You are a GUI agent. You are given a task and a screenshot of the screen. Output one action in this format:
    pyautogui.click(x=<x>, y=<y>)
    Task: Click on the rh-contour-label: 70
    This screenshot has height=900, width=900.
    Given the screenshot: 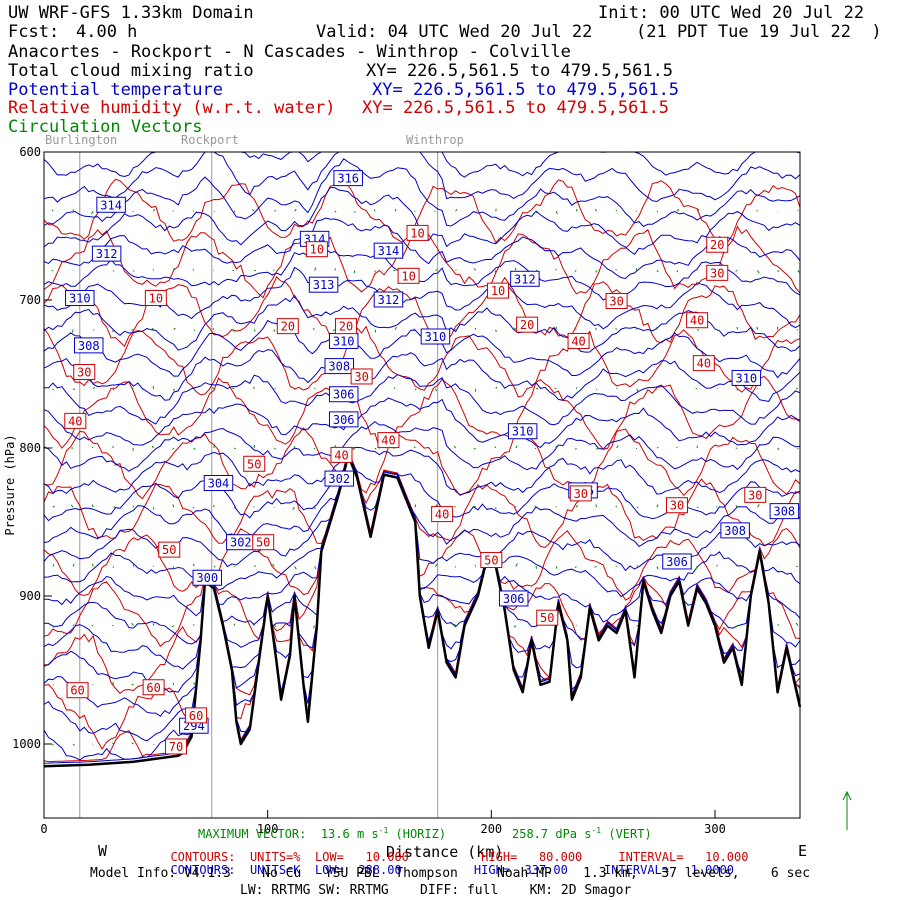 What is the action you would take?
    pyautogui.click(x=176, y=747)
    